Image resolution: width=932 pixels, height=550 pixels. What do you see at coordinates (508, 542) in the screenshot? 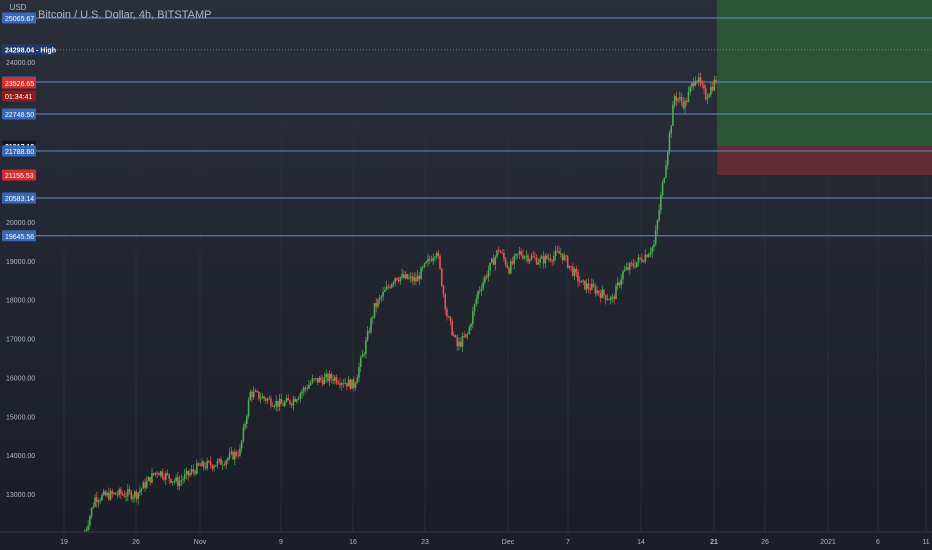
I see `time-tick-label: Dec` at bounding box center [508, 542].